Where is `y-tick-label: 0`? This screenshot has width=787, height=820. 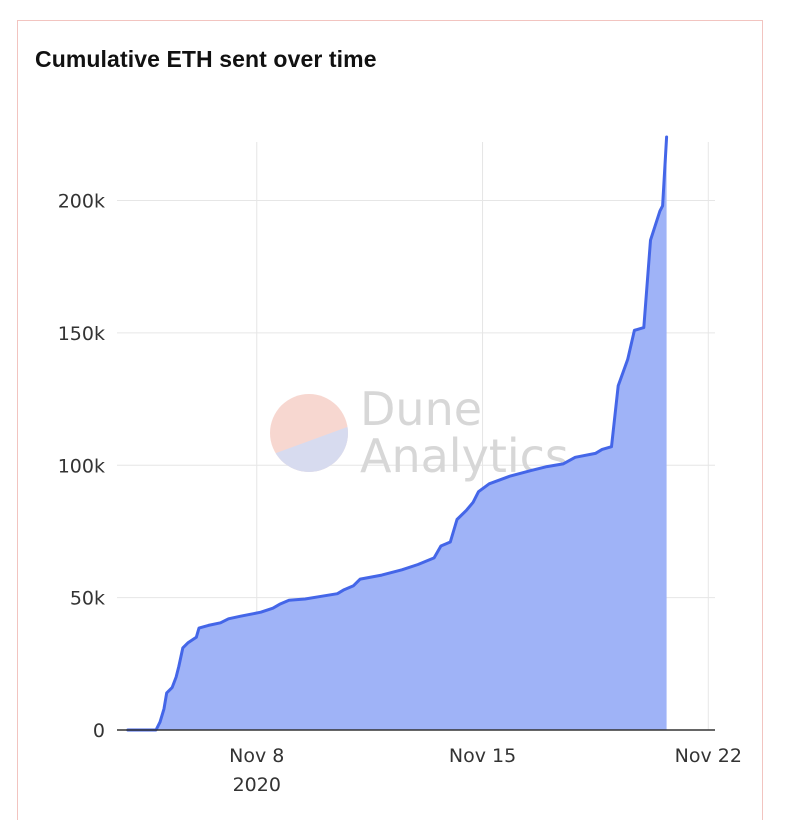
y-tick-label: 0 is located at coordinates (99, 731).